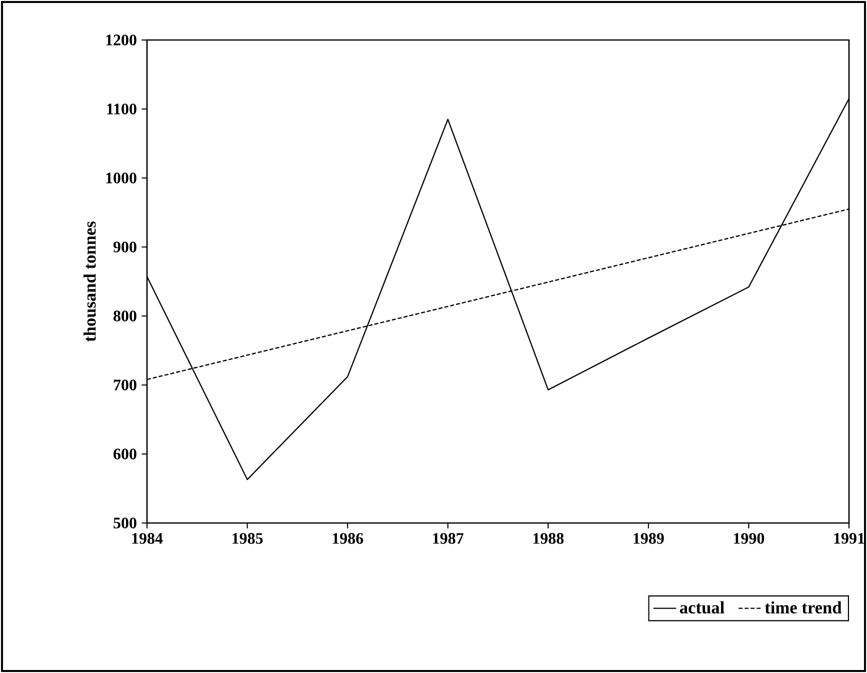 This screenshot has width=867, height=673. I want to click on y-tick-label: 1100, so click(121, 109).